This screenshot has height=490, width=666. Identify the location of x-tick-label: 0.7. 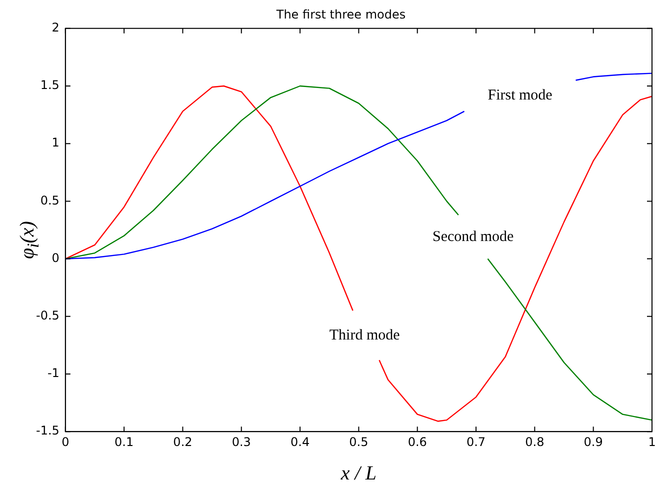
(476, 441).